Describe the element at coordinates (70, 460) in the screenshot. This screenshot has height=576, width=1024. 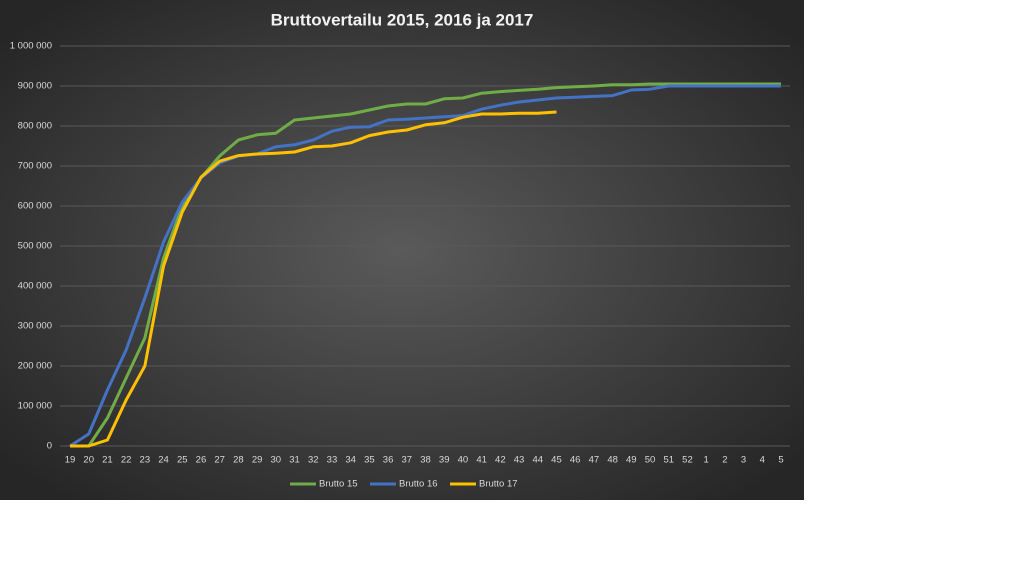
I see `x-tick-label: 19` at that location.